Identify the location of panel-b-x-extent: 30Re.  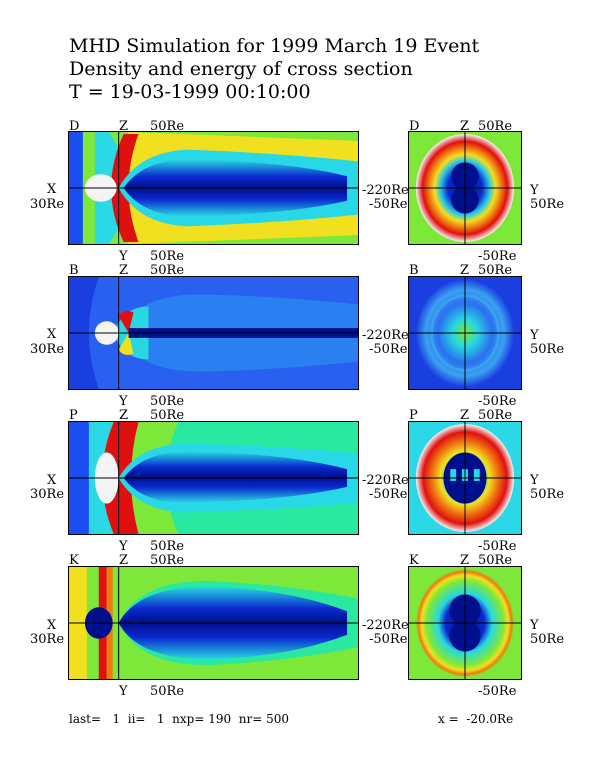
(47, 349).